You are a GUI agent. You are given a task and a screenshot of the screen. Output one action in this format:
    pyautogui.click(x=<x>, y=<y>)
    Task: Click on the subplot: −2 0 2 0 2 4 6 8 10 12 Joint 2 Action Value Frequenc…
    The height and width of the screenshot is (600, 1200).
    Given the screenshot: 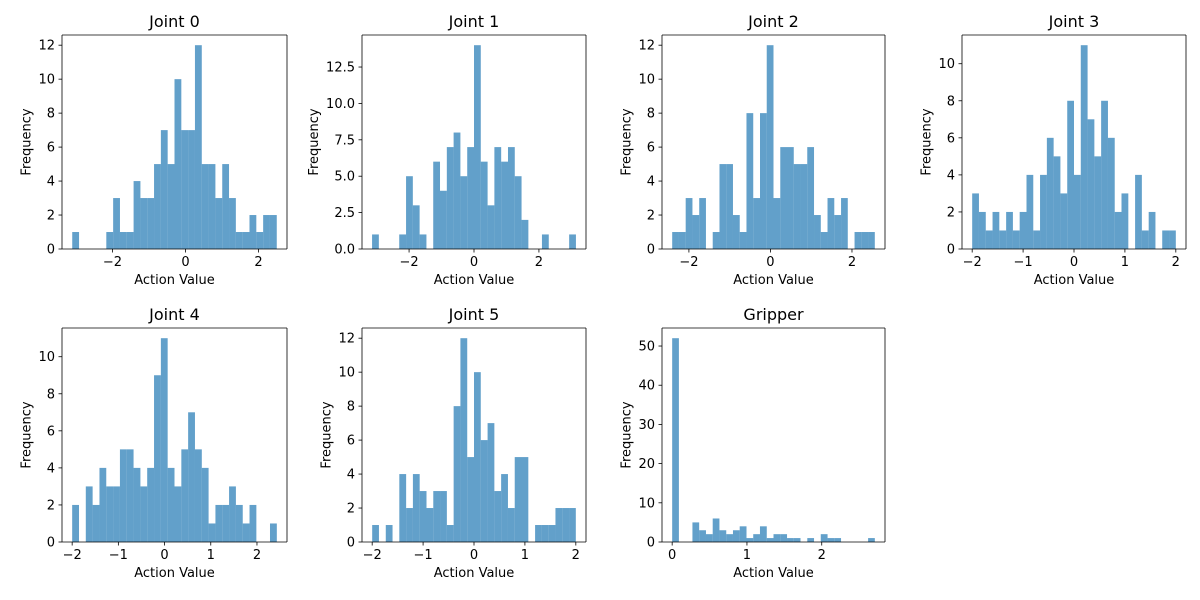 What is the action you would take?
    pyautogui.click(x=752, y=150)
    